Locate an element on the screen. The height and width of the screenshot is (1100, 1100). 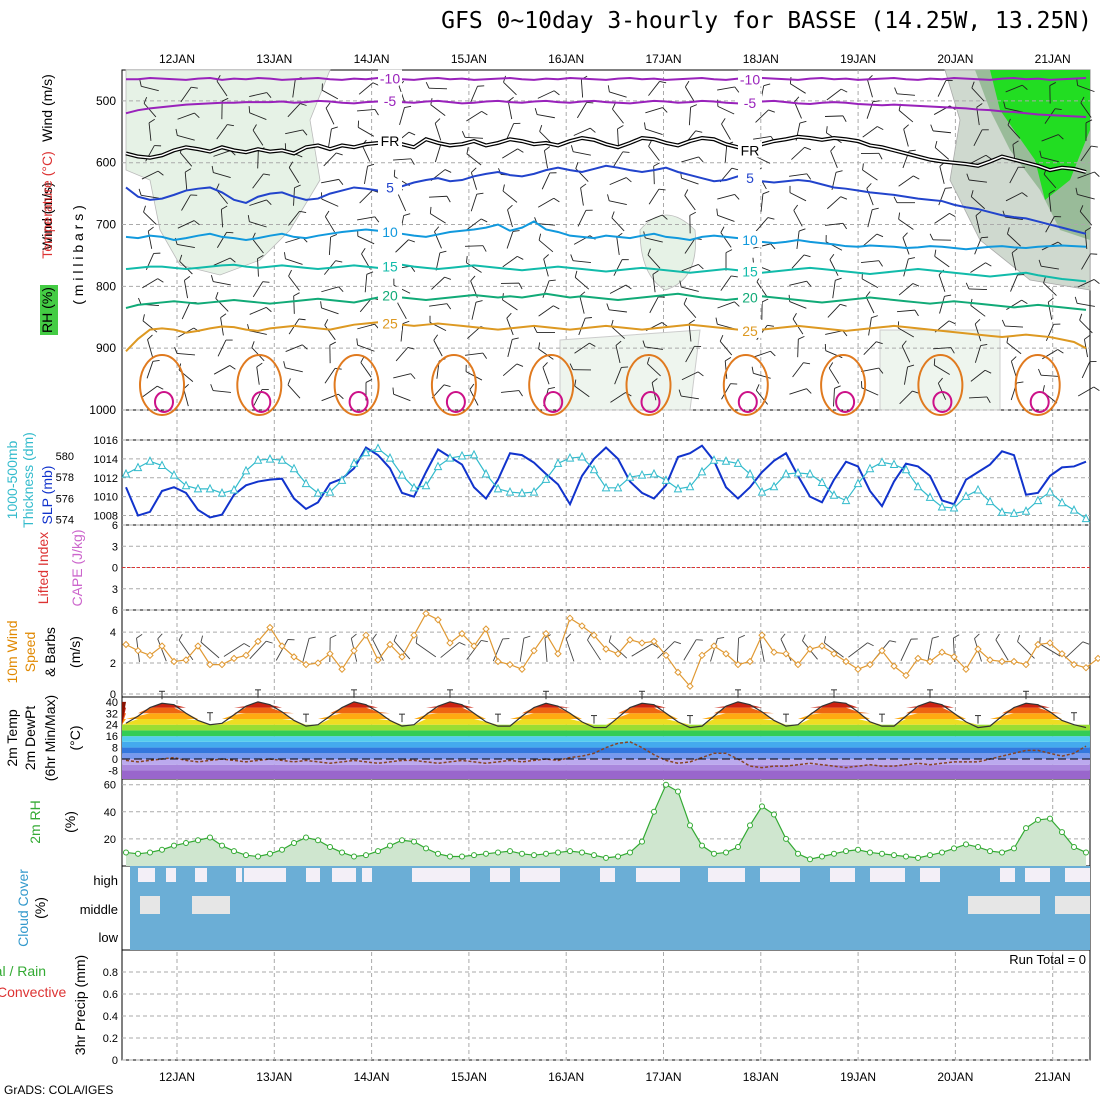
rh-tick-label: 20 is located at coordinates (110, 840).